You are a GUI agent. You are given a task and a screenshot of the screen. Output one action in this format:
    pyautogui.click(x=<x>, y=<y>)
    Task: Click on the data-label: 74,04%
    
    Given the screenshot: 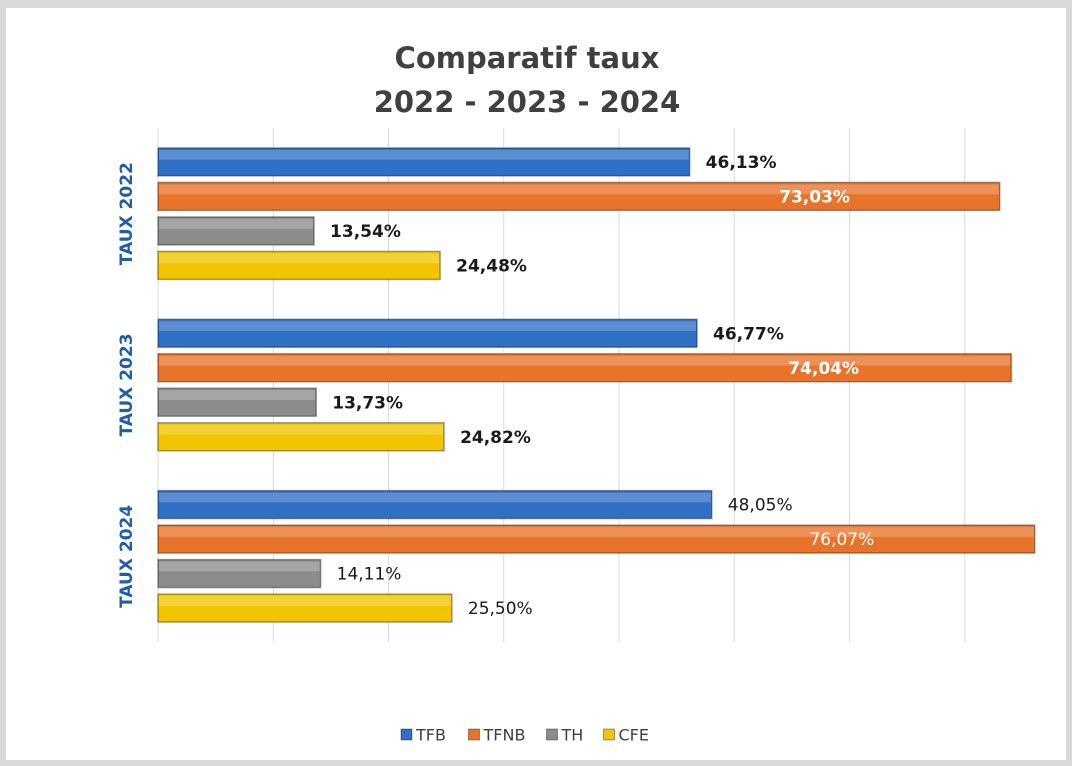 What is the action you would take?
    pyautogui.click(x=823, y=369)
    